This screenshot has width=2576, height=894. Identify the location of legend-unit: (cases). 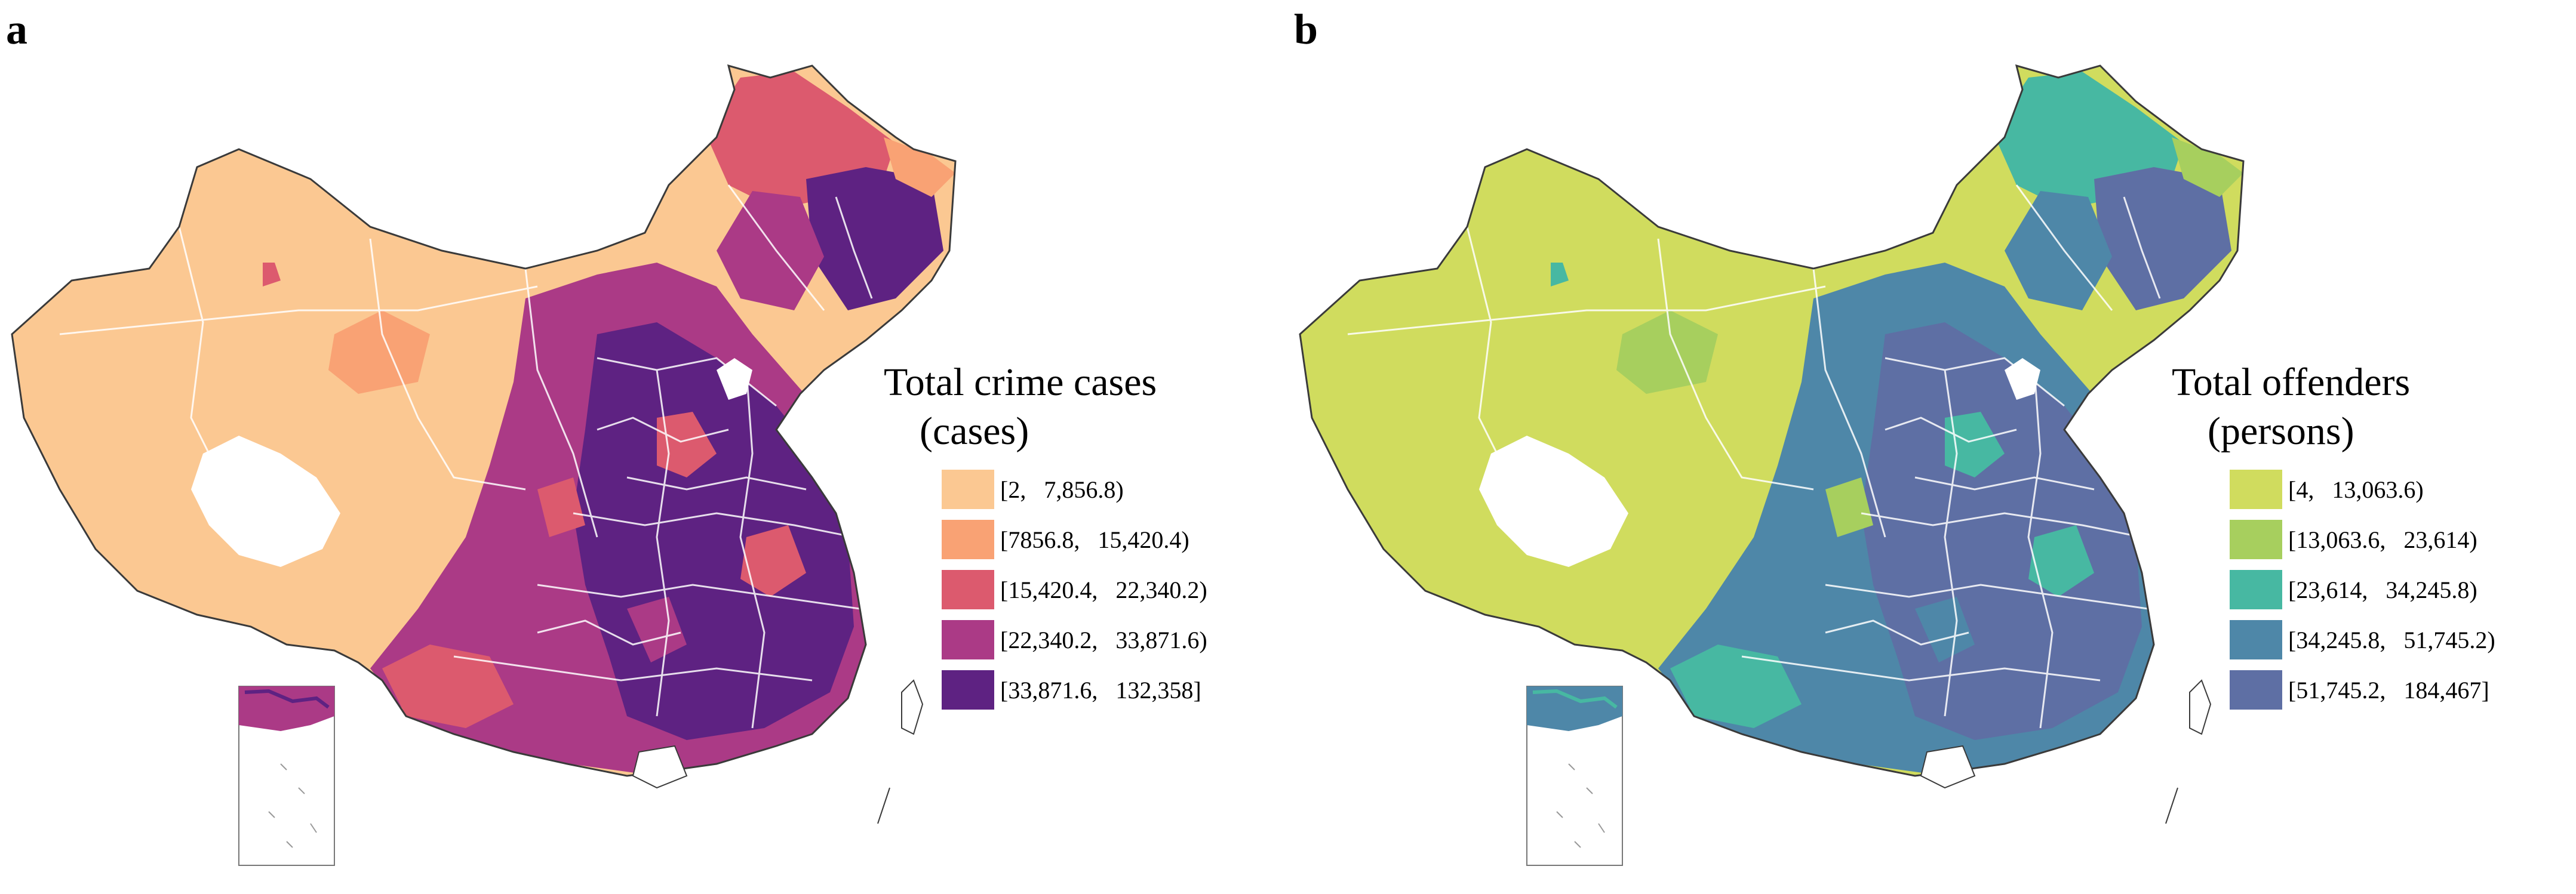
(974, 431).